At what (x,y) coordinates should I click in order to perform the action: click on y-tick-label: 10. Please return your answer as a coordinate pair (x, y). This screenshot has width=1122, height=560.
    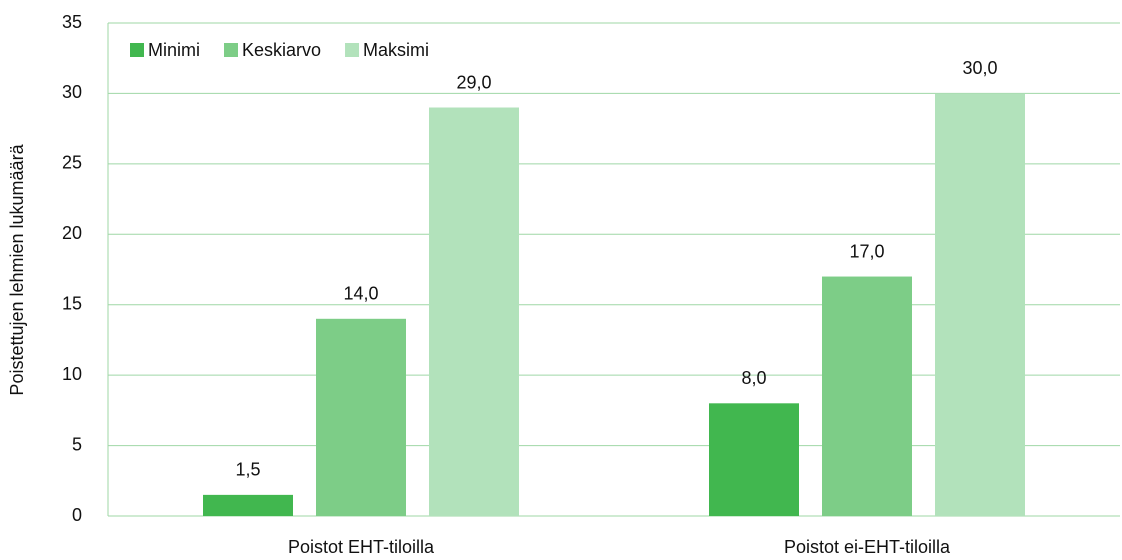
    Looking at the image, I should click on (72, 374).